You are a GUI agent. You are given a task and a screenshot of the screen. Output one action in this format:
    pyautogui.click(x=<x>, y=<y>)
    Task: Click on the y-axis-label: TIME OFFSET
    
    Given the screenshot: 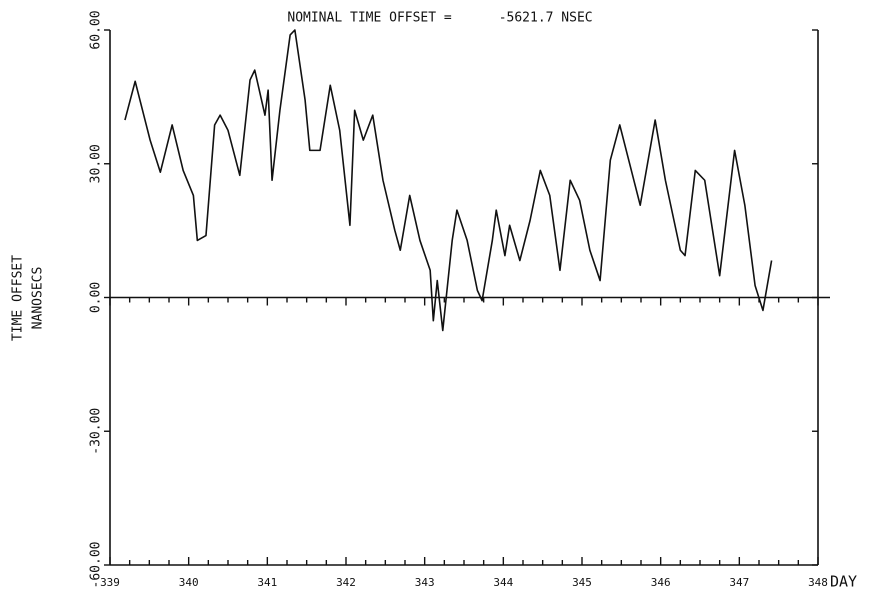 What is the action you would take?
    pyautogui.click(x=18, y=298)
    